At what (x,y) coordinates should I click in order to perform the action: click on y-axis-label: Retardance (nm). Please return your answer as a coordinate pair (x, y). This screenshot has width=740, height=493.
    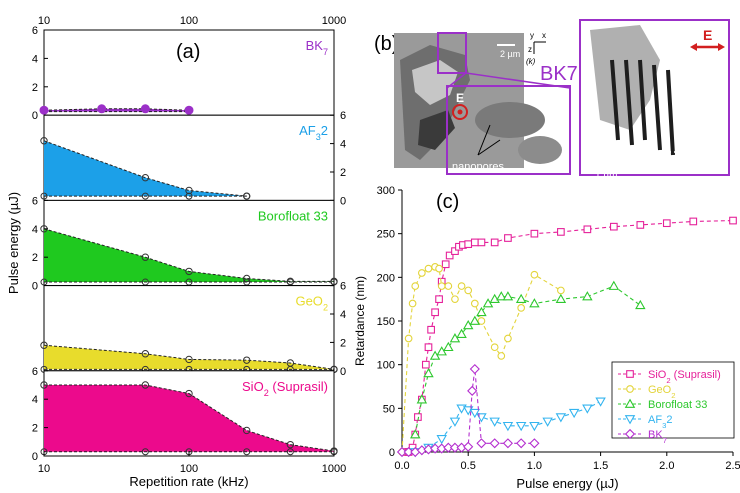
    Looking at the image, I should click on (360, 321).